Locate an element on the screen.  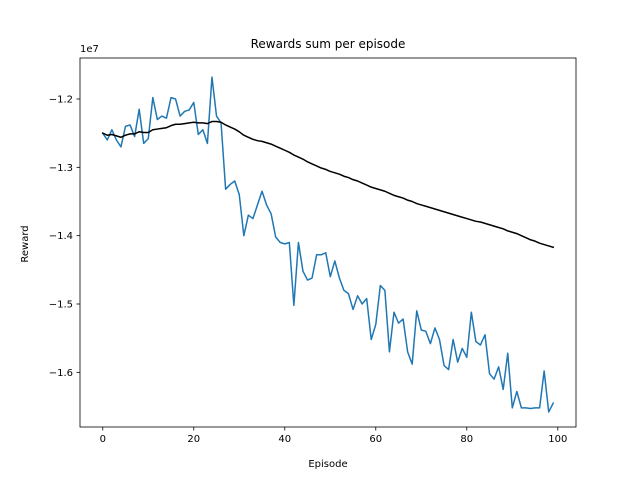
x-tick-label: 20 is located at coordinates (193, 439).